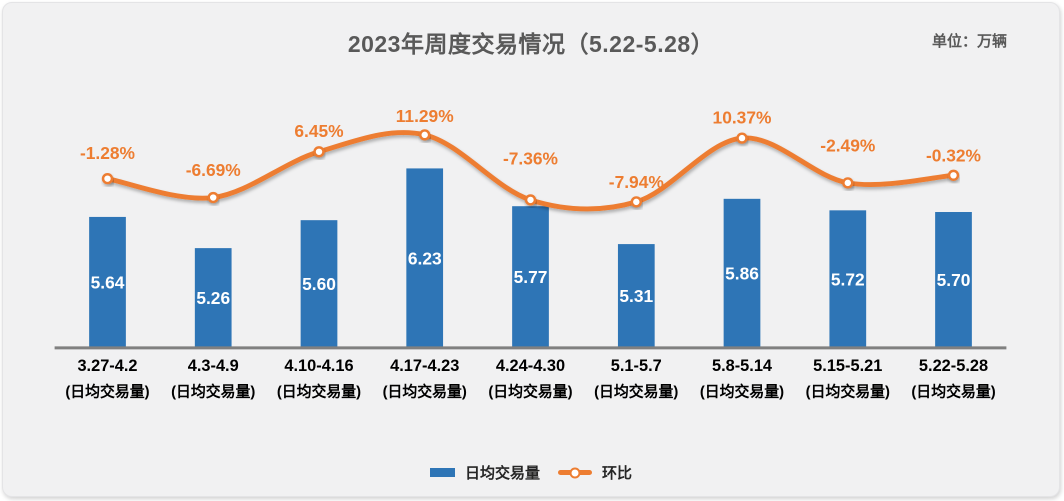 This screenshot has height=501, width=1064. I want to click on line-value-label: -6.69%, so click(213, 170).